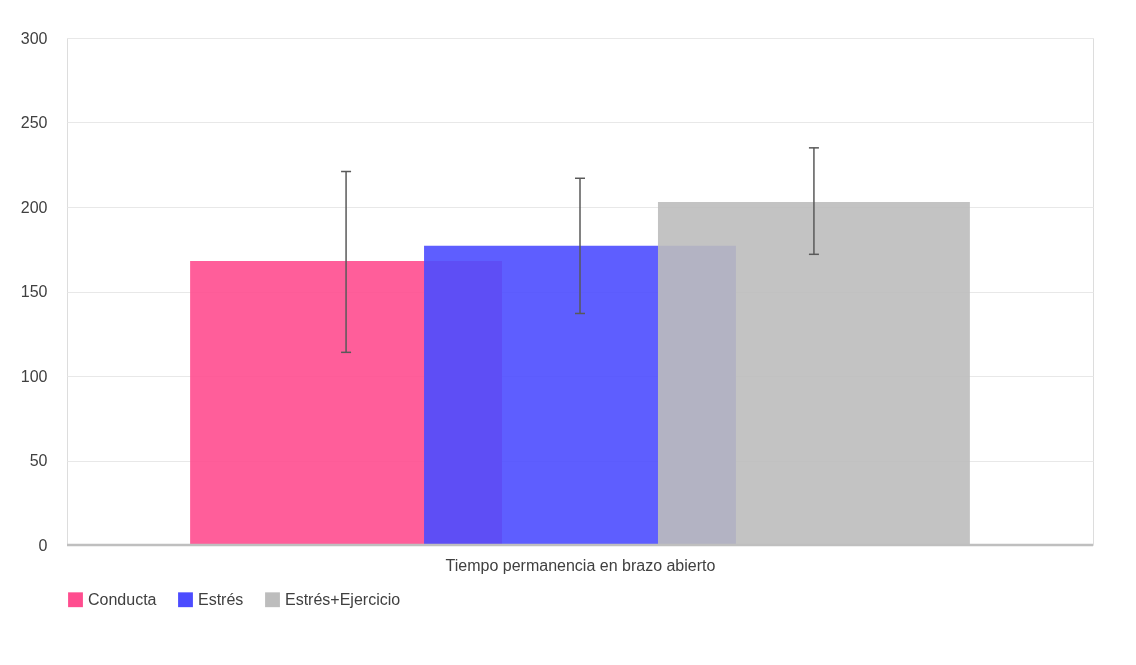  Describe the element at coordinates (43, 545) in the screenshot. I see `y-tick-label: 0` at that location.